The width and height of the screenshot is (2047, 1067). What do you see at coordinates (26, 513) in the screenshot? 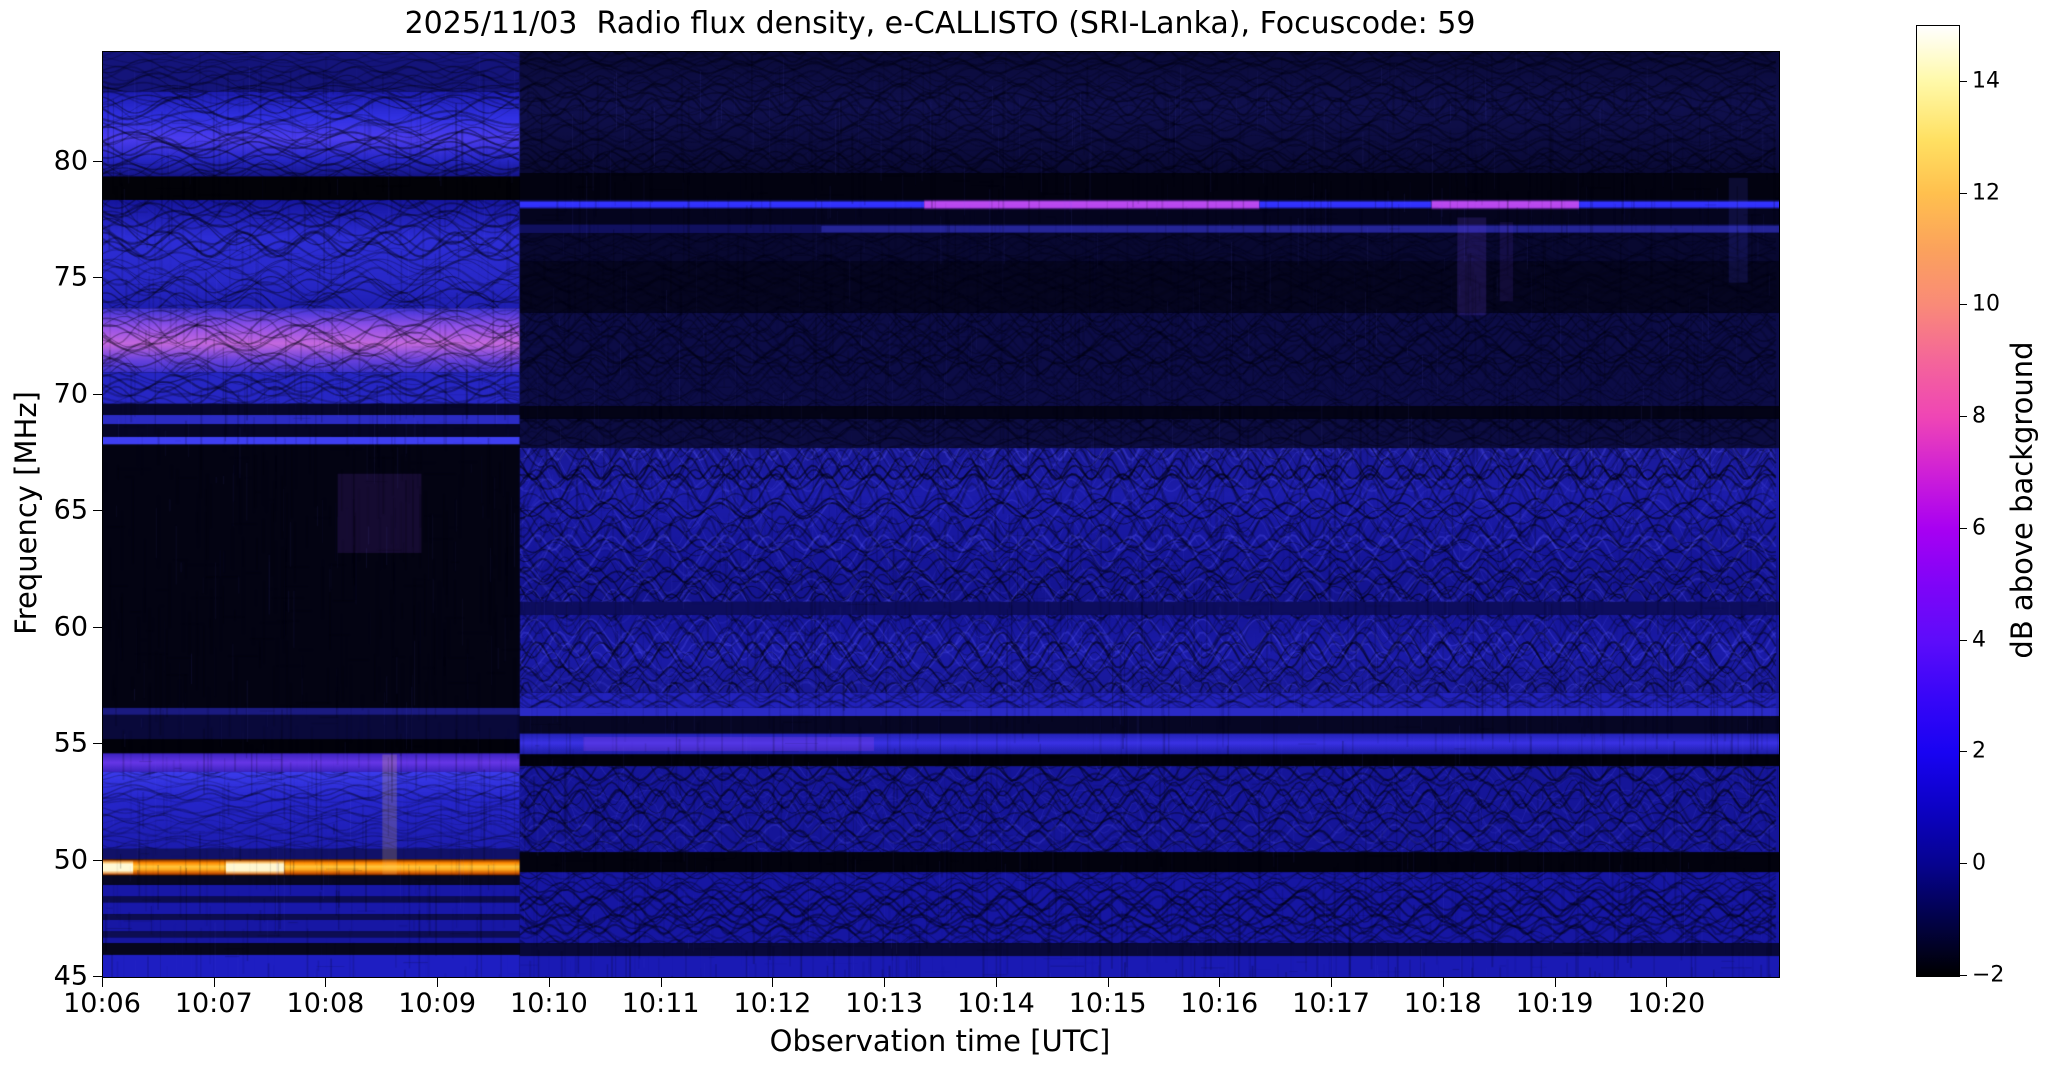
I see `y-axis-label: Frequency [MHz]` at bounding box center [26, 513].